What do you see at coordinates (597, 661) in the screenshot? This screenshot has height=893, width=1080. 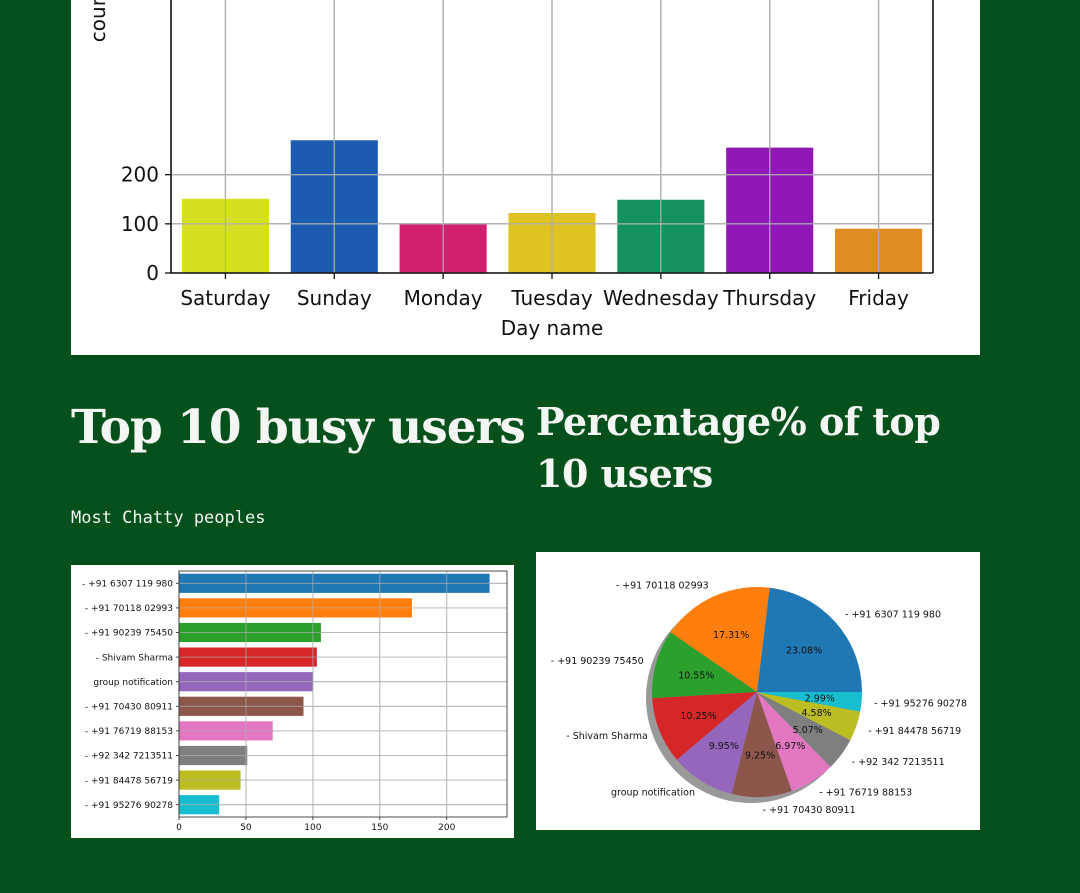 I see `pie-label-91-90239-75450: - +91 90239 75450` at bounding box center [597, 661].